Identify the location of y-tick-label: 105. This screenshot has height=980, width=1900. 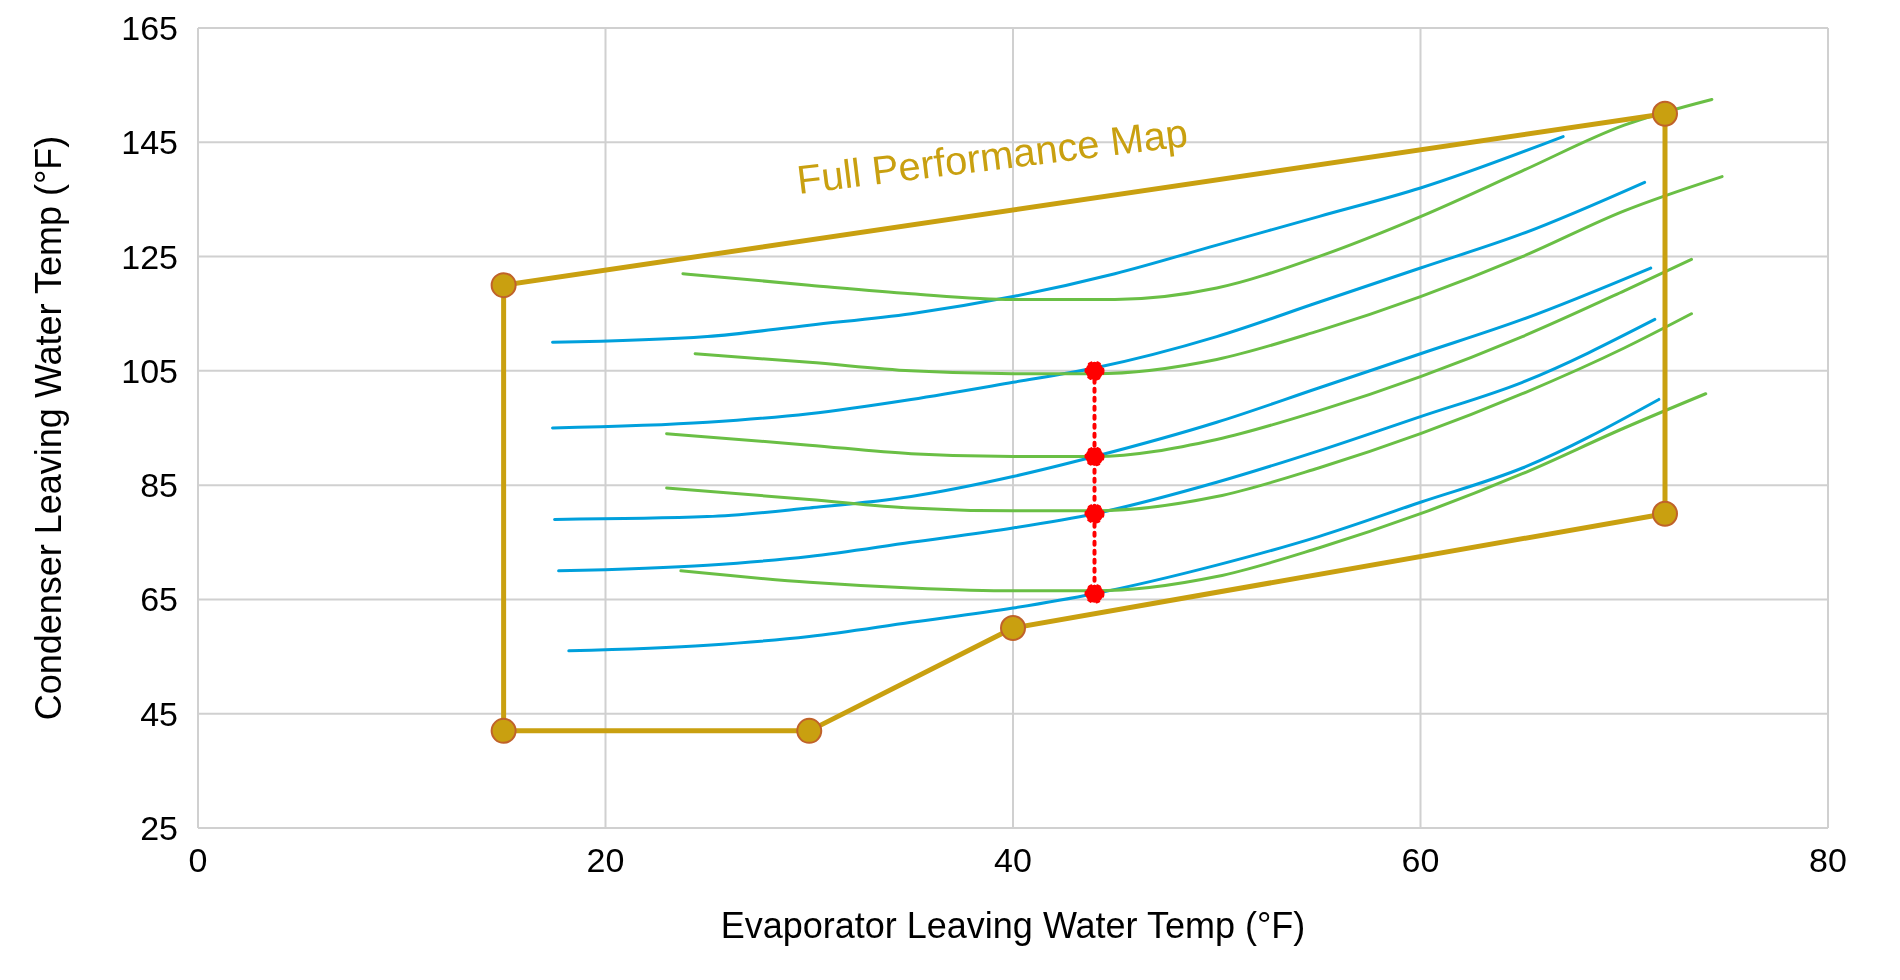
(149, 370).